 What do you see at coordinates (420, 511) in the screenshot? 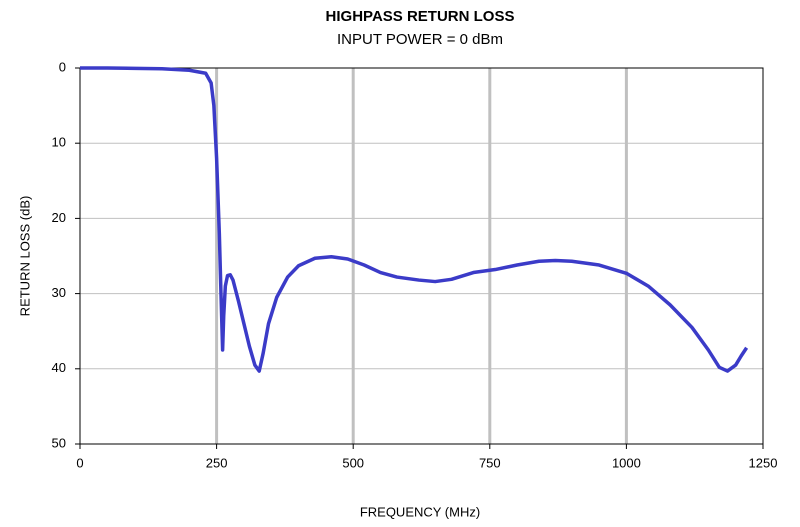
I see `x-axis-label: FREQUENCY (MHz)` at bounding box center [420, 511].